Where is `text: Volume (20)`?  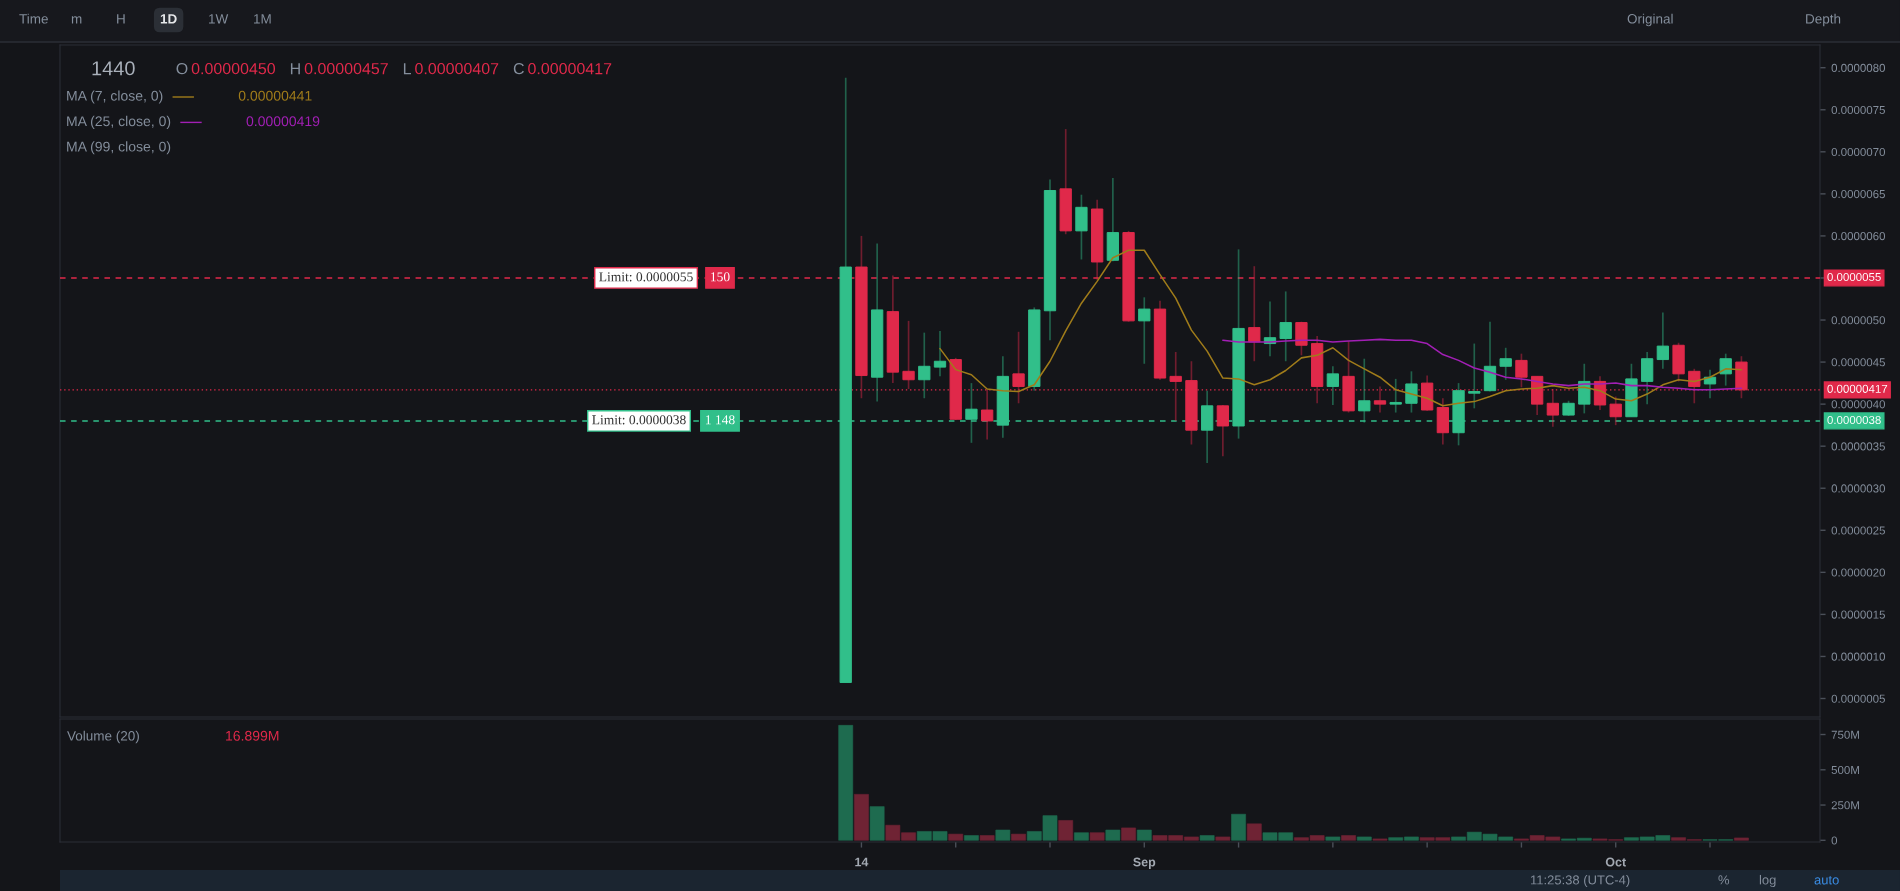 text: Volume (20) is located at coordinates (103, 737).